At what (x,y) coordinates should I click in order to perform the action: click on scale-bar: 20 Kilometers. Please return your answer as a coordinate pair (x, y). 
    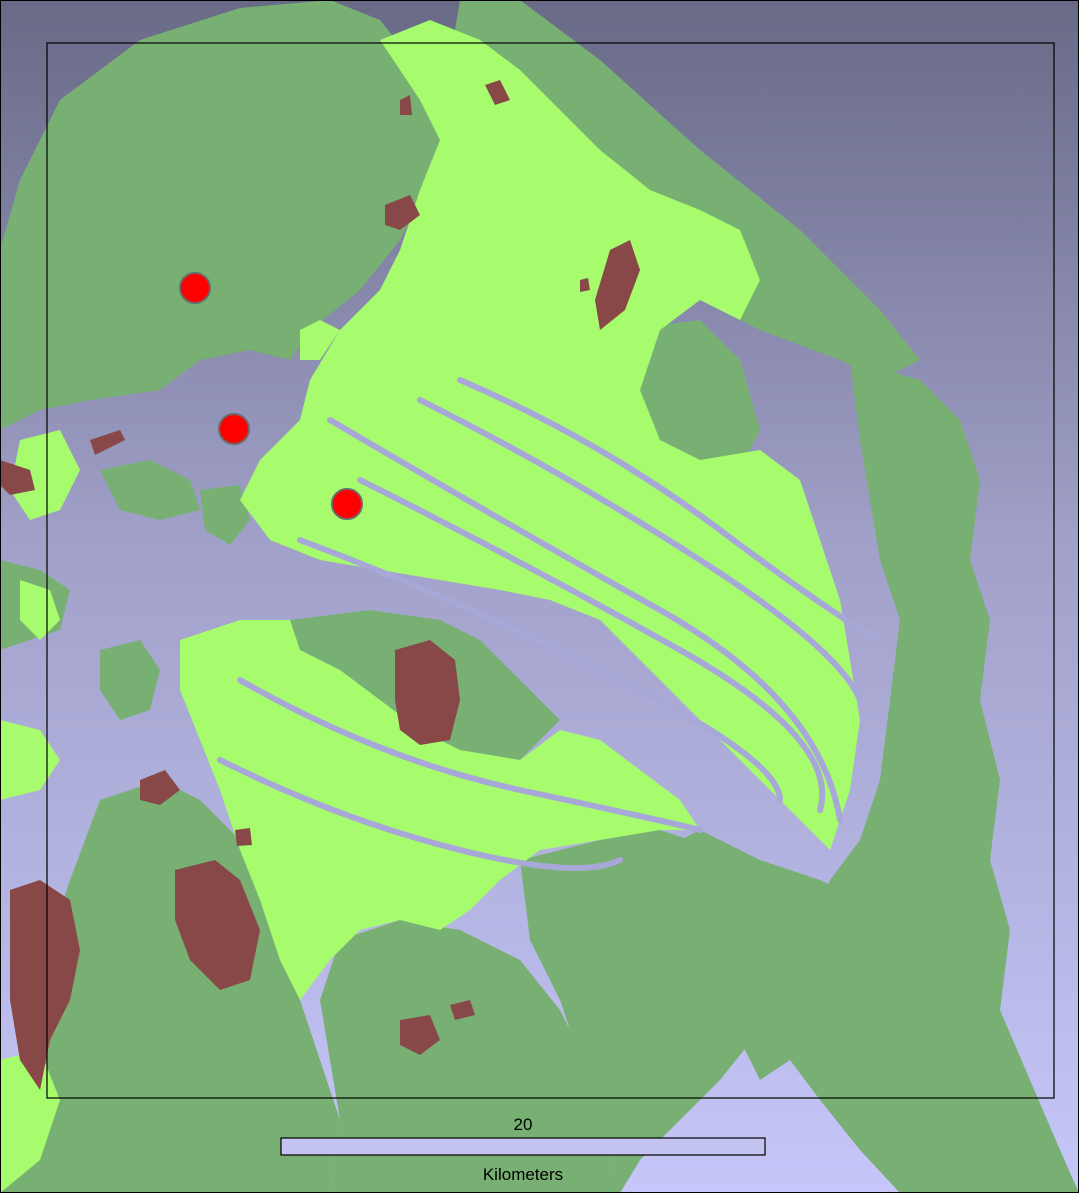
    Looking at the image, I should click on (523, 1149).